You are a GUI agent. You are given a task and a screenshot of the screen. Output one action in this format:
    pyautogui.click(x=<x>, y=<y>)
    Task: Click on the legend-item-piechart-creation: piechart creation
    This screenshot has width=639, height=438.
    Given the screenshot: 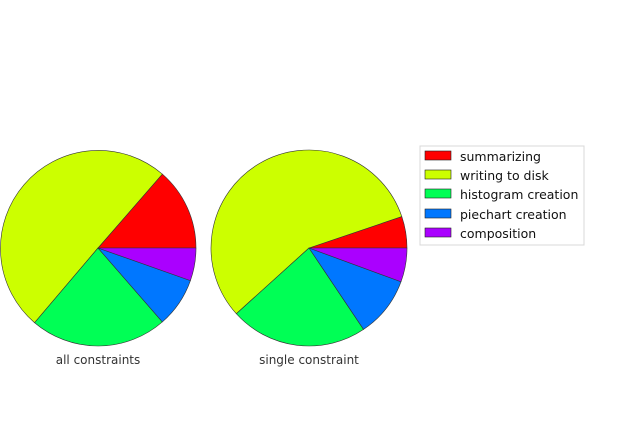 What is the action you would take?
    pyautogui.click(x=495, y=214)
    